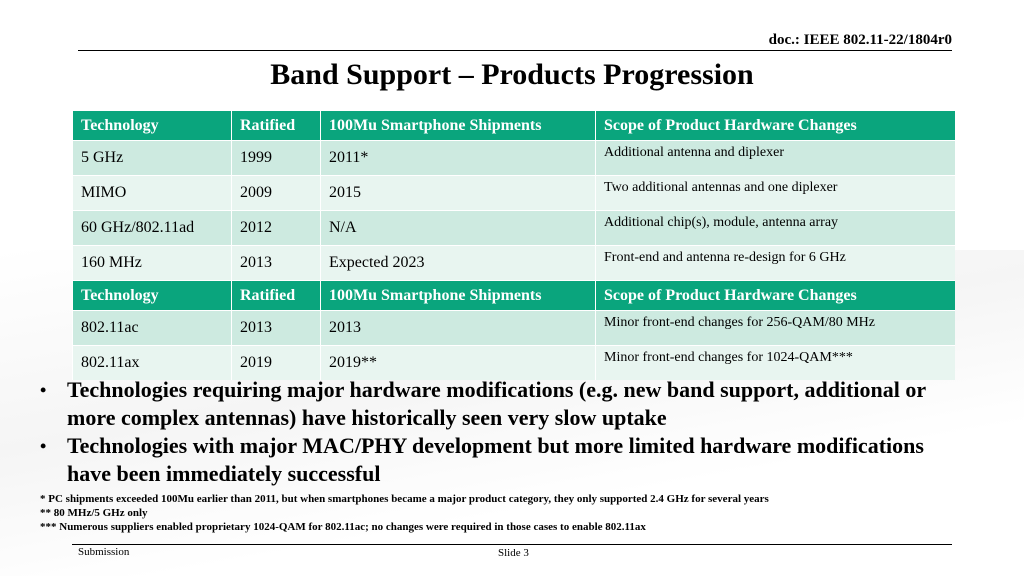 The image size is (1024, 576). What do you see at coordinates (104, 552) in the screenshot?
I see `footer-submission: Submission` at bounding box center [104, 552].